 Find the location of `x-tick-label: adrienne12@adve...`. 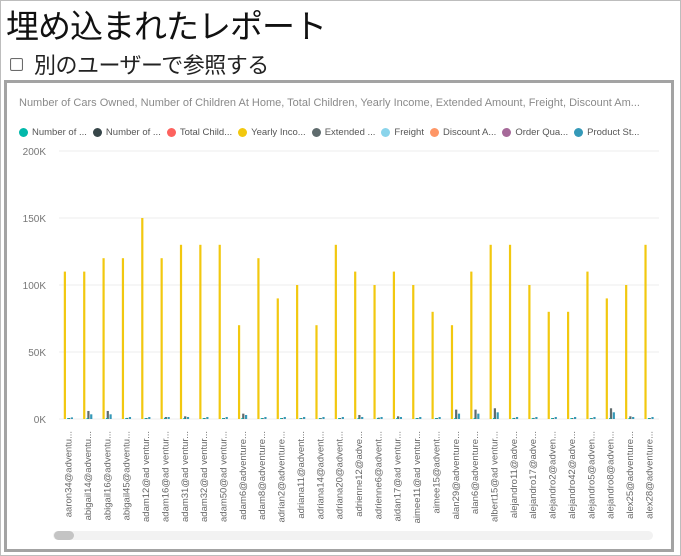

x-tick-label: adrienne12@adve... is located at coordinates (359, 474).